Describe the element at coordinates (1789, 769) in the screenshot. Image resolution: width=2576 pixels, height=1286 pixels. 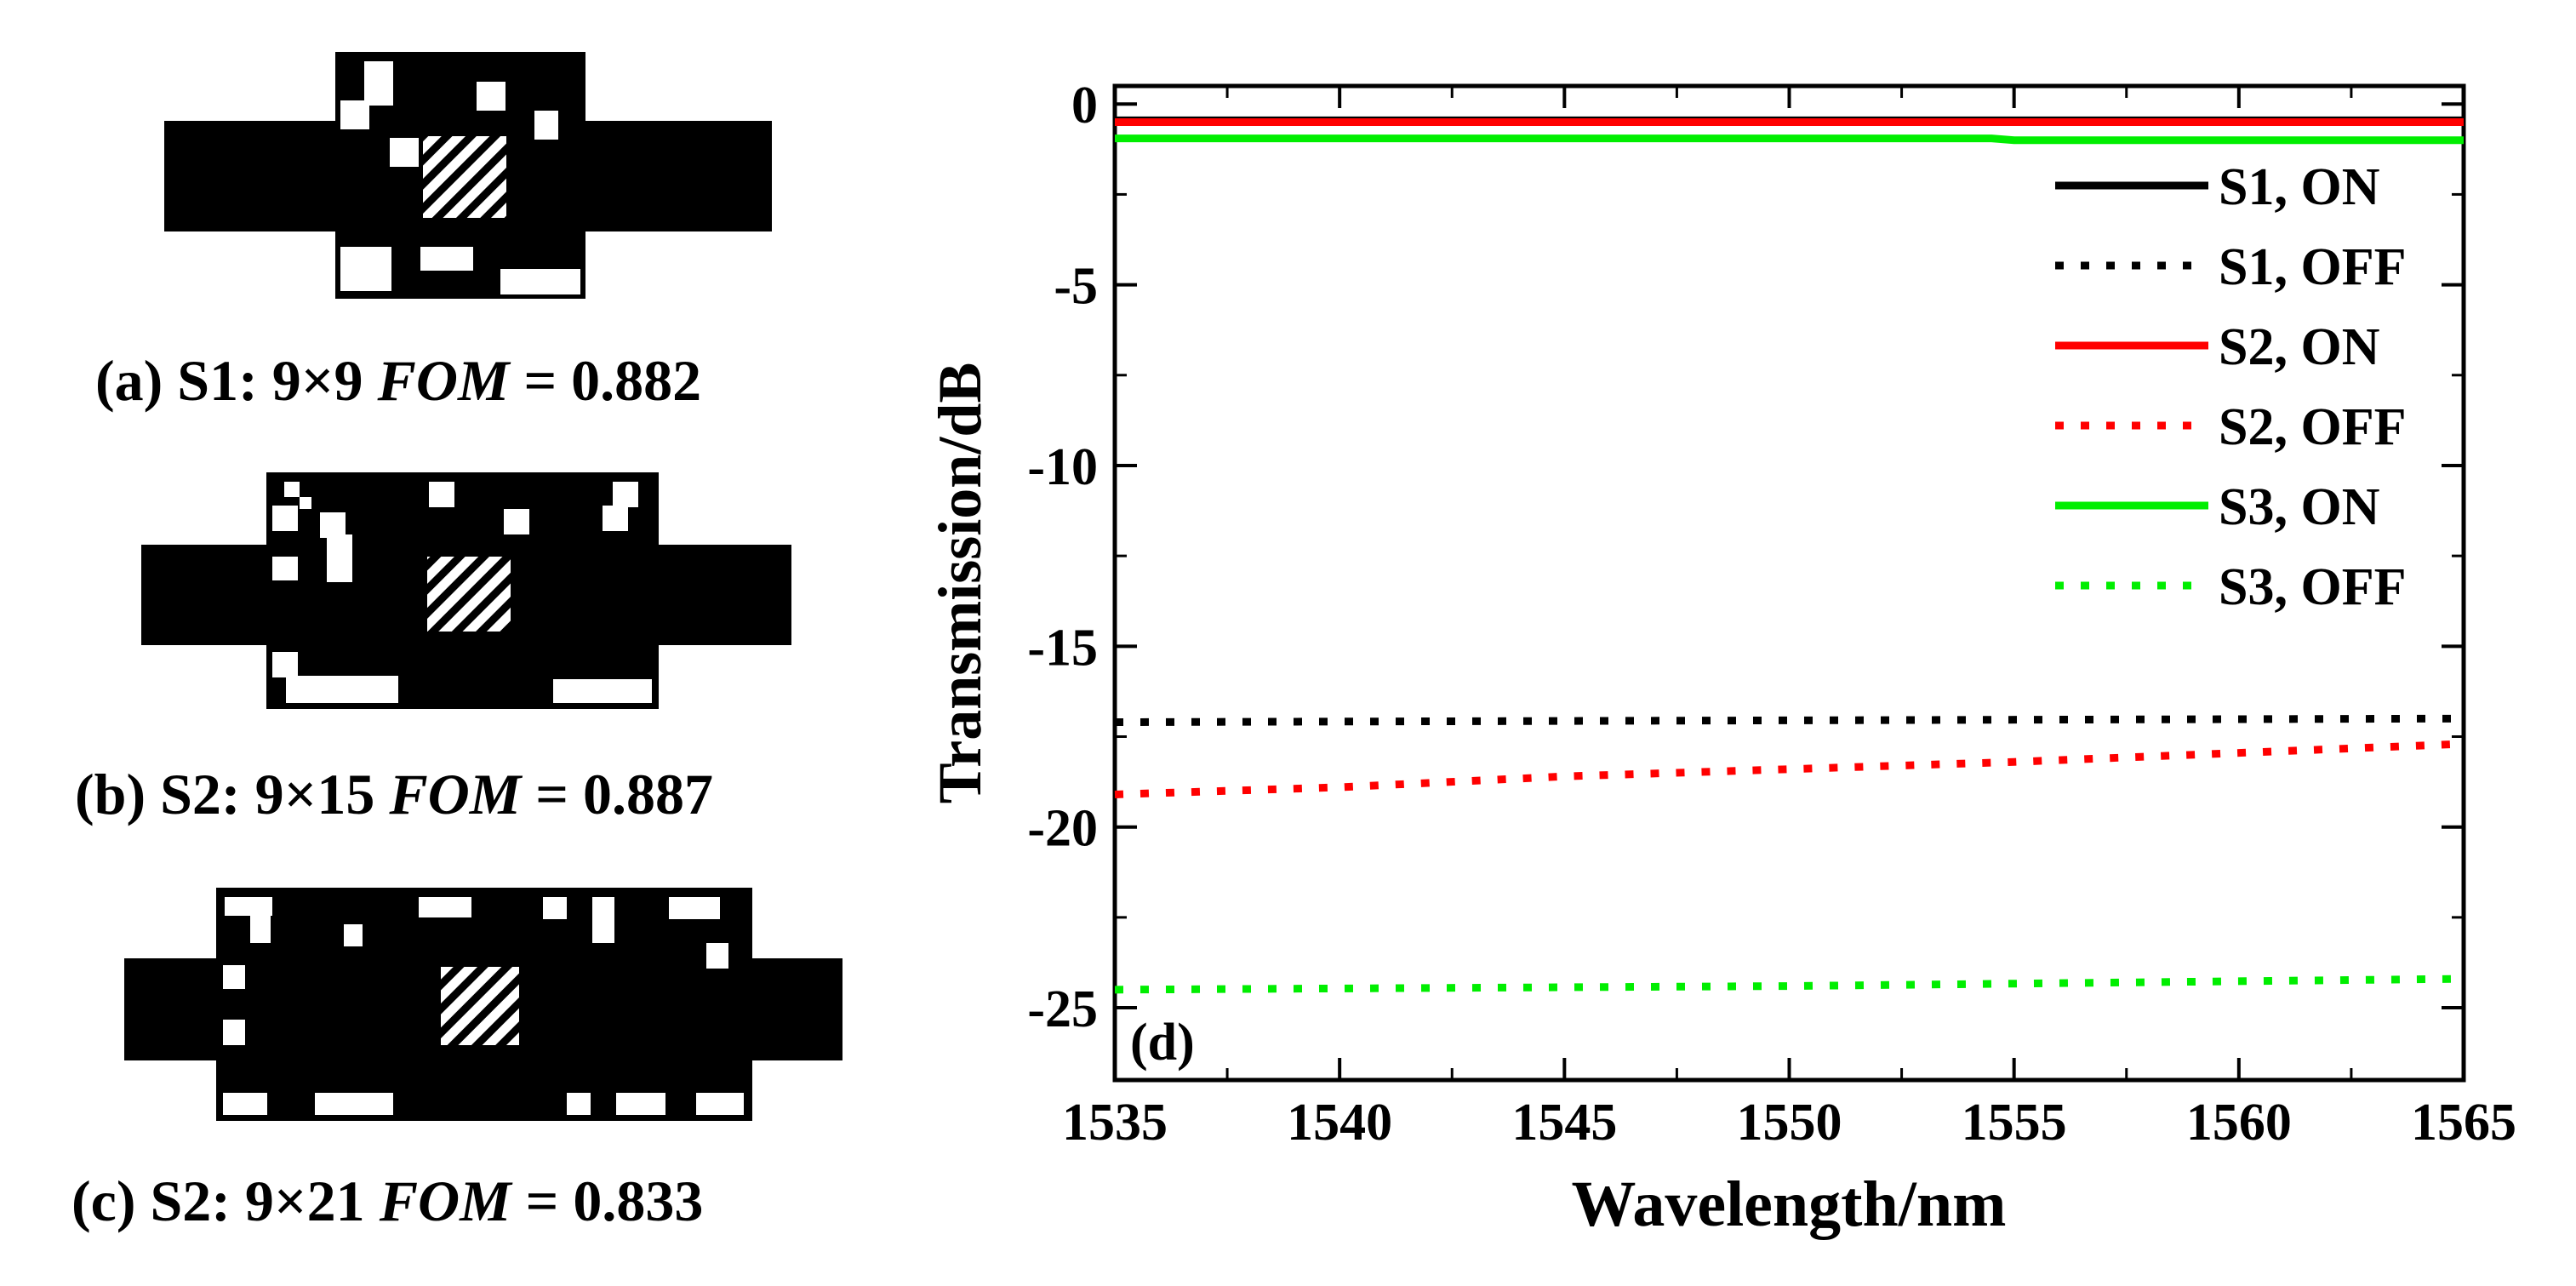
I see `series-s2-off` at that location.